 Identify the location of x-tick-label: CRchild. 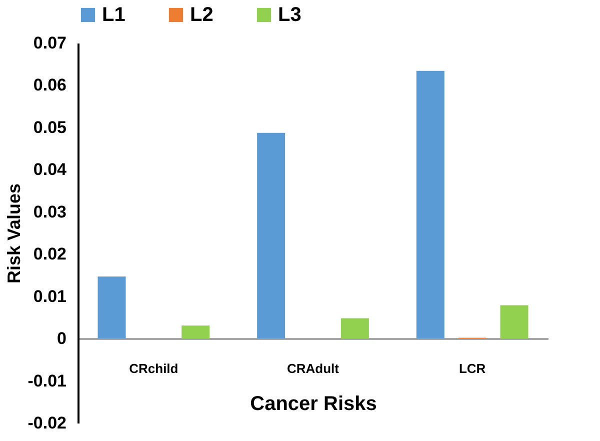
(153, 368).